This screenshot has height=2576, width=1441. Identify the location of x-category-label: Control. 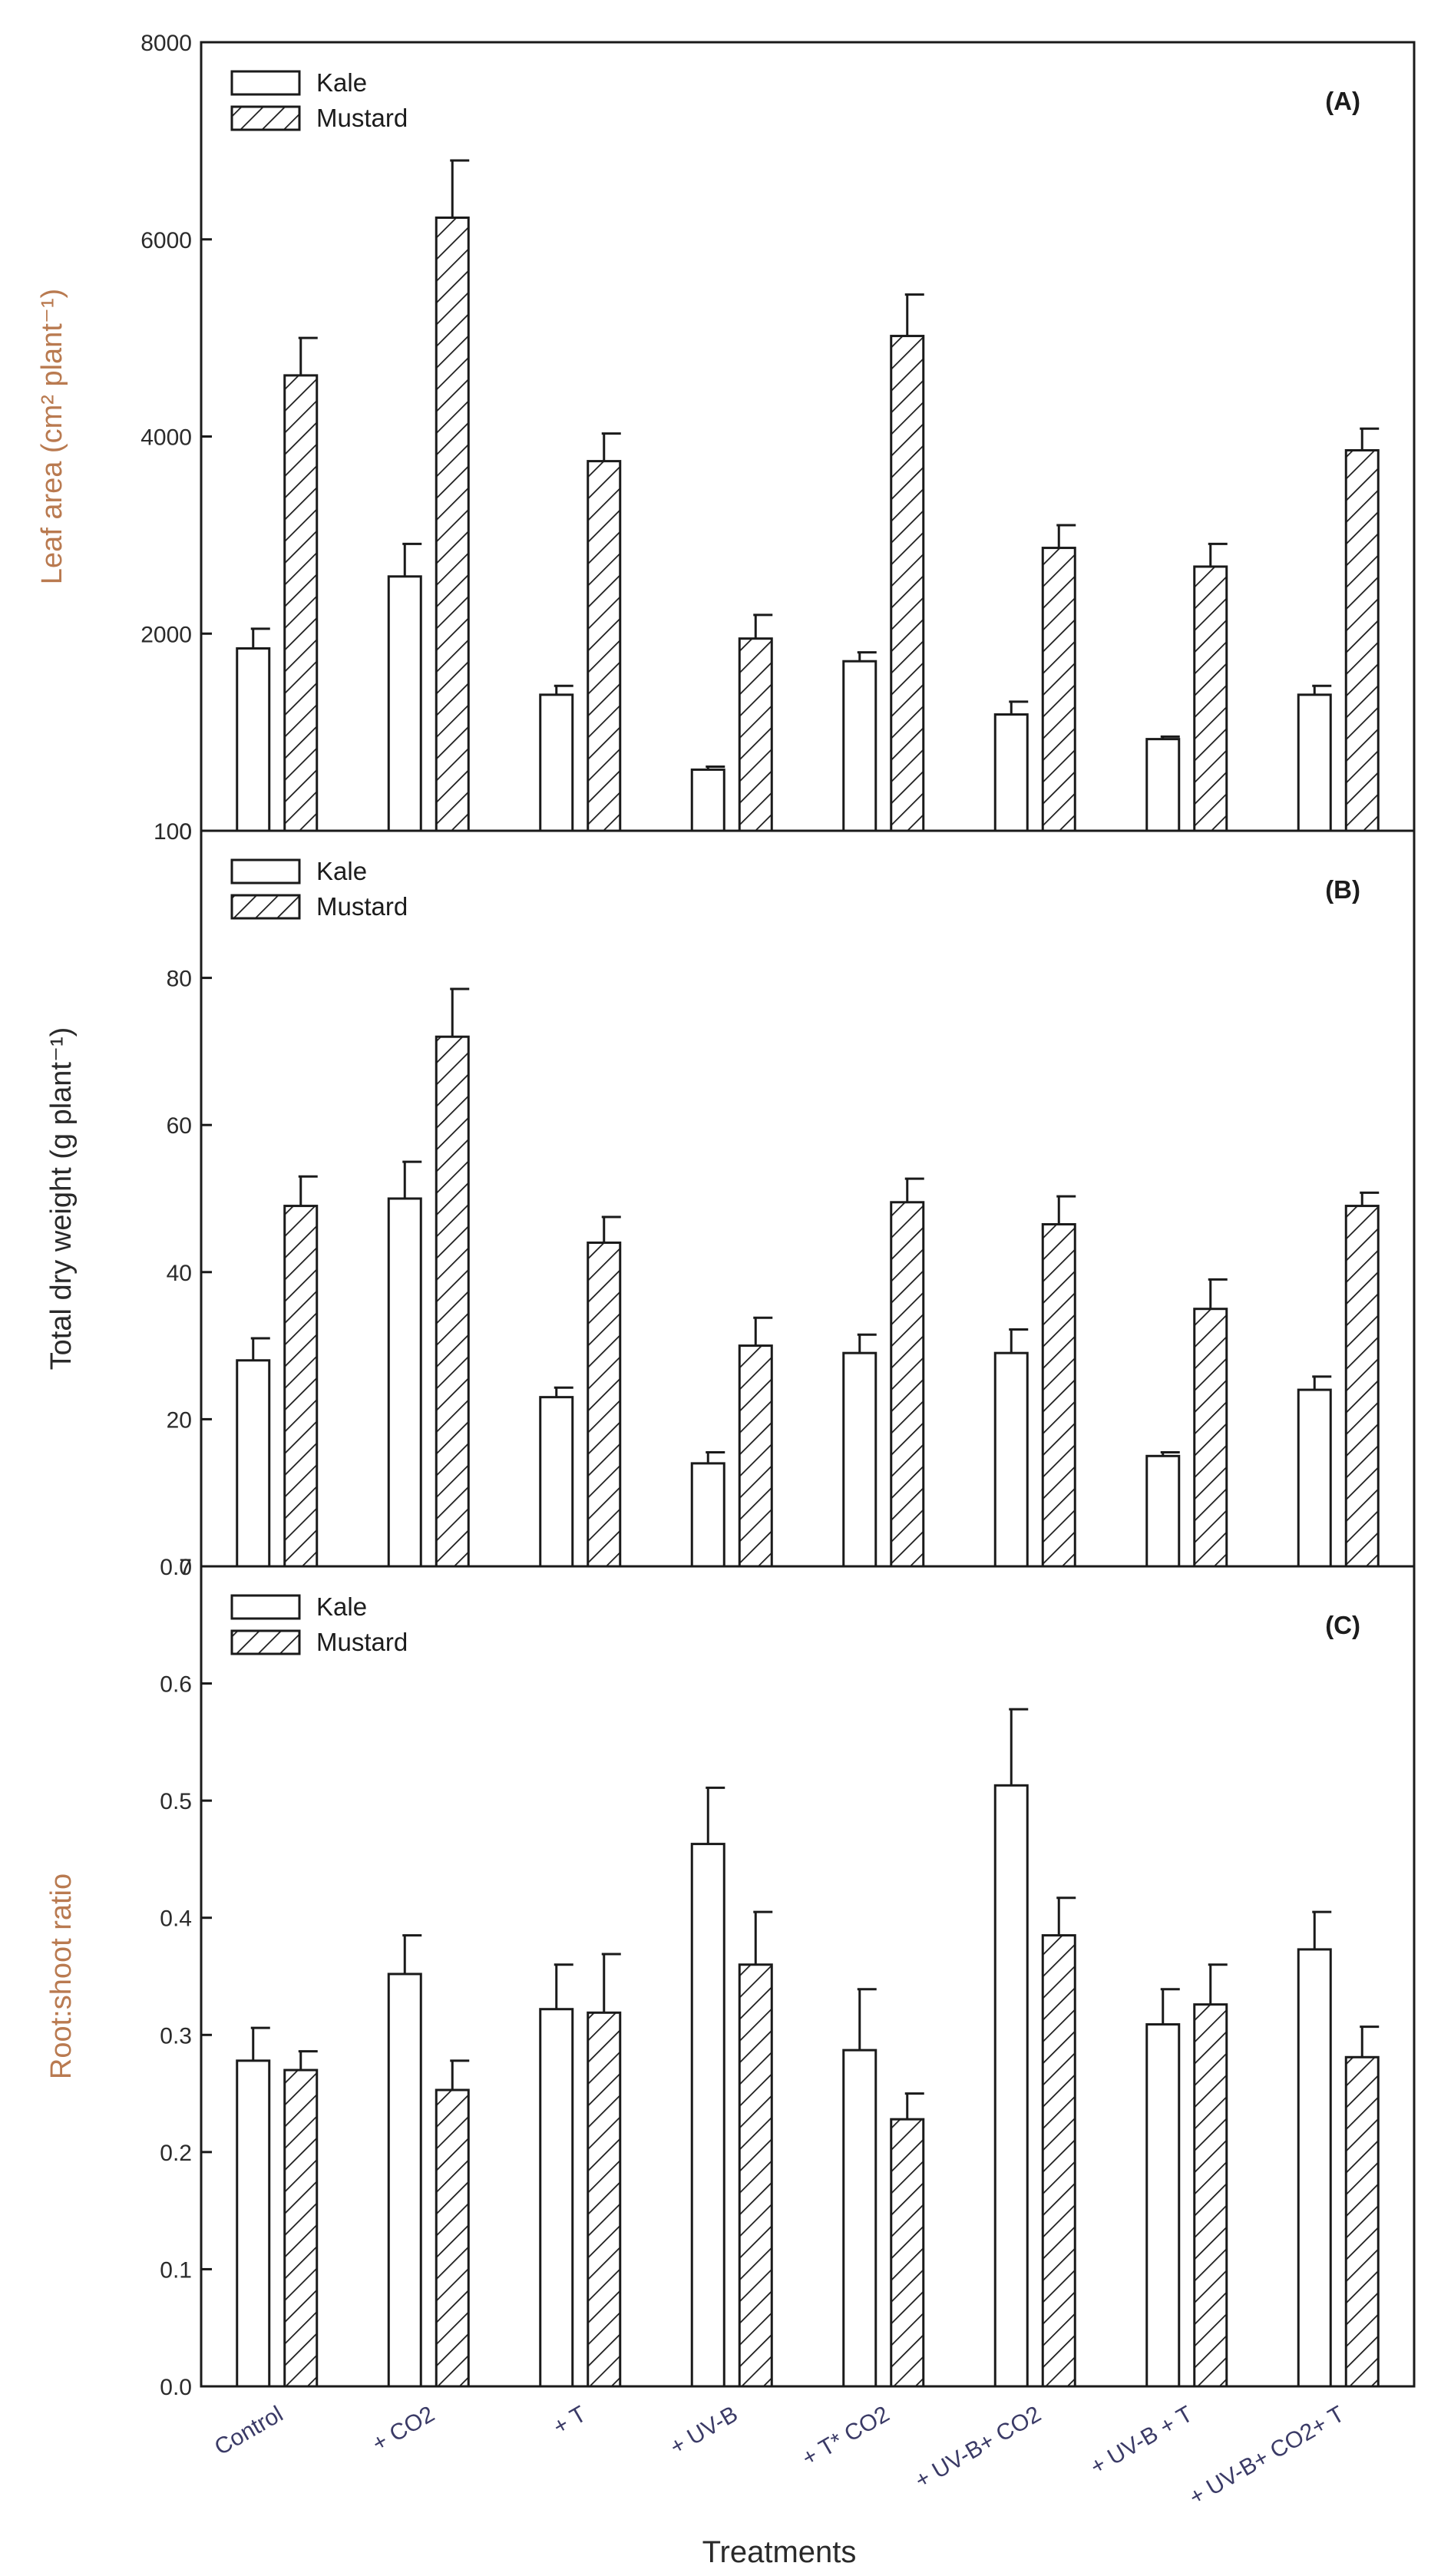
(249, 2430).